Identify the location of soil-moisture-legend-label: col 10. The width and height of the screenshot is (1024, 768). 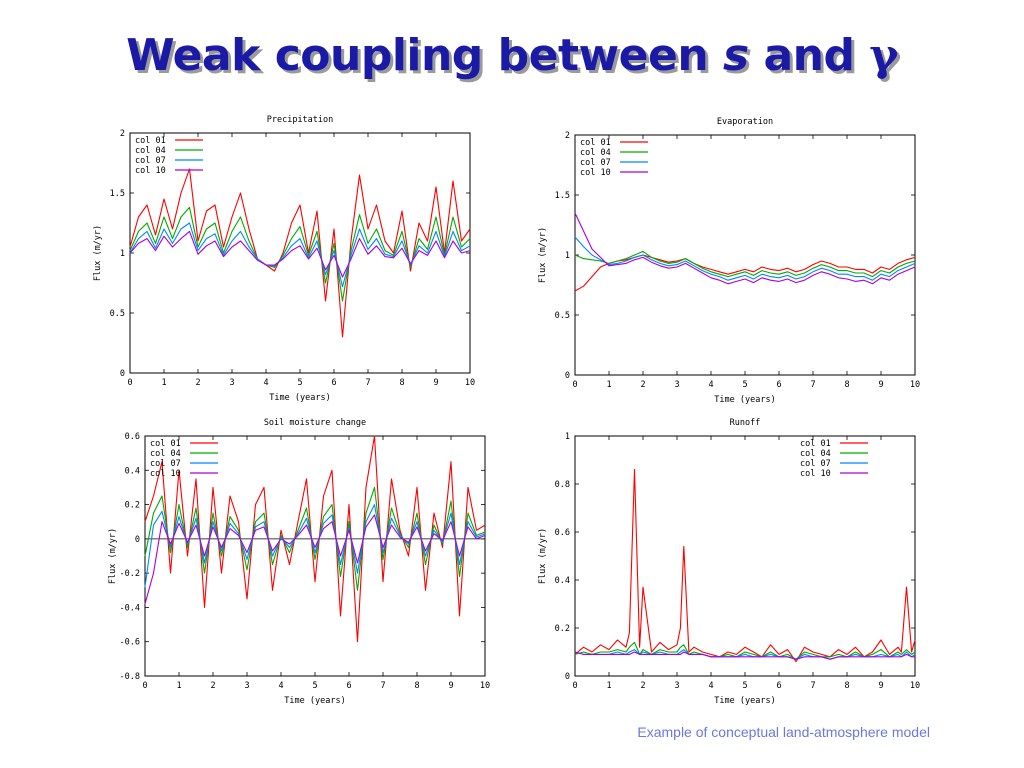
(165, 474).